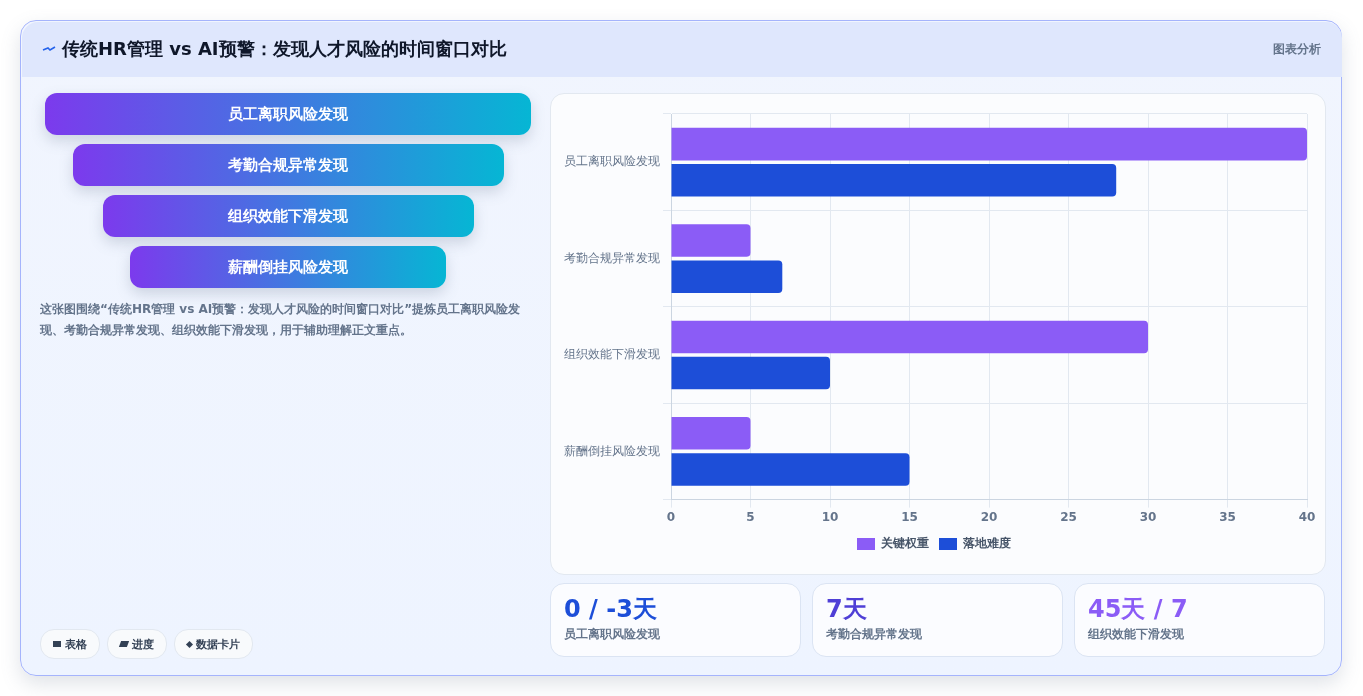 This screenshot has width=1363, height=696. I want to click on text: 传统HR管理 vs AI预警：发现人才风险的时间窗口对比, so click(284, 49).